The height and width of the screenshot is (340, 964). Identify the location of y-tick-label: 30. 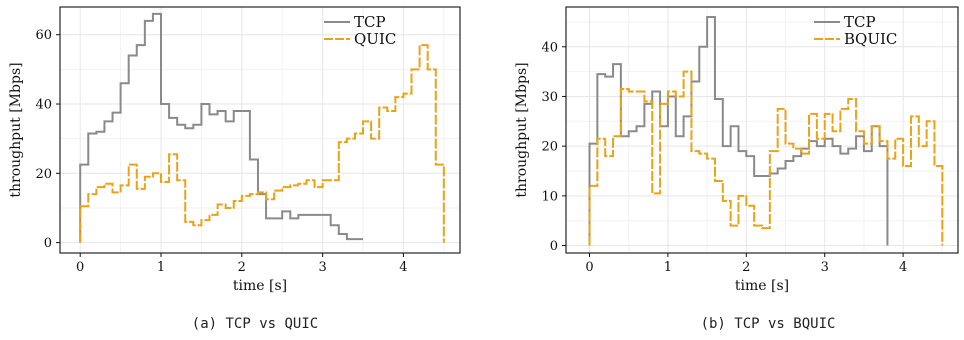
(549, 97).